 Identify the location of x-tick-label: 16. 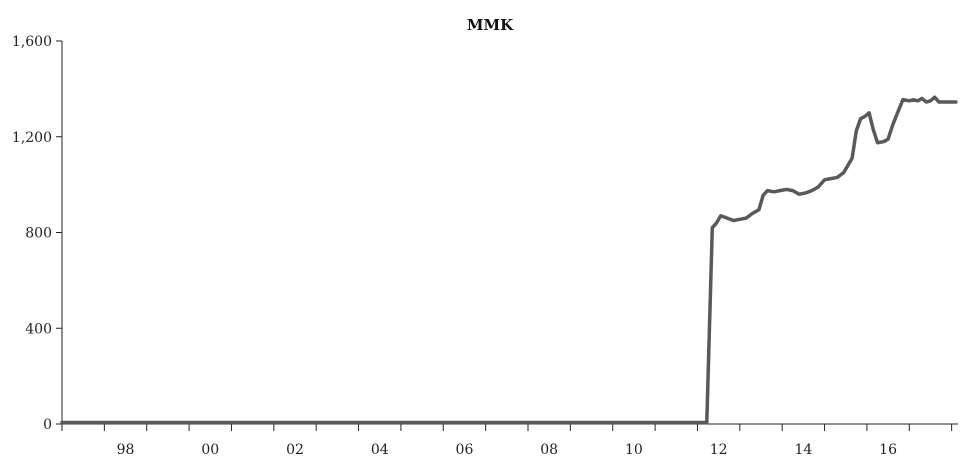
(888, 450).